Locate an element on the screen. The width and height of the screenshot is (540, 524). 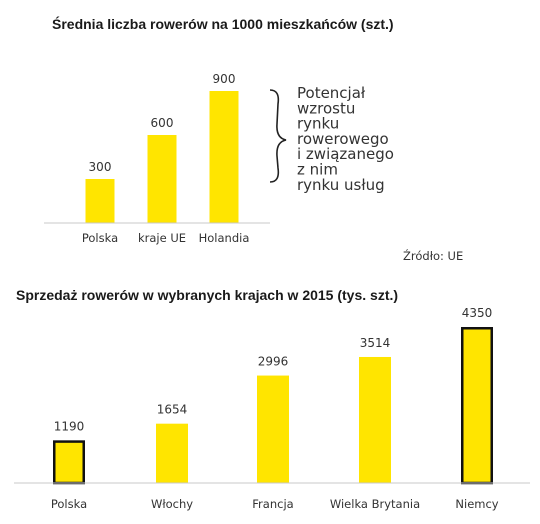
annotation-line: Potencjał is located at coordinates (331, 93).